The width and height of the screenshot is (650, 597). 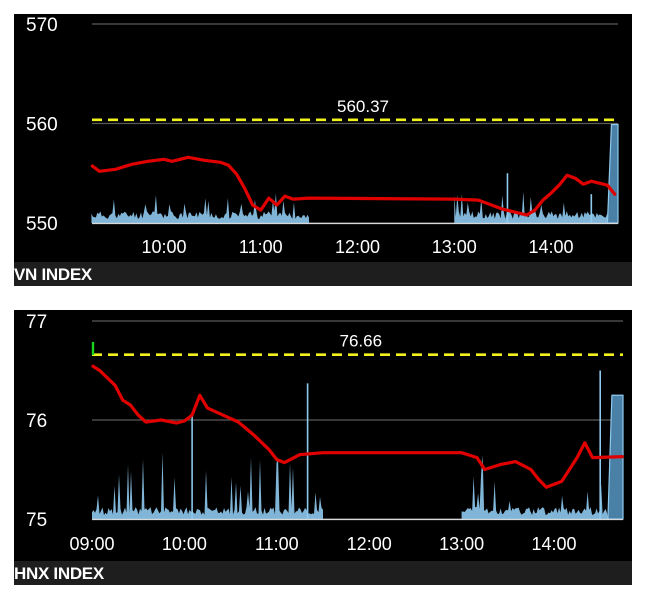 What do you see at coordinates (36, 322) in the screenshot?
I see `hnx-y-tick-label: 77` at bounding box center [36, 322].